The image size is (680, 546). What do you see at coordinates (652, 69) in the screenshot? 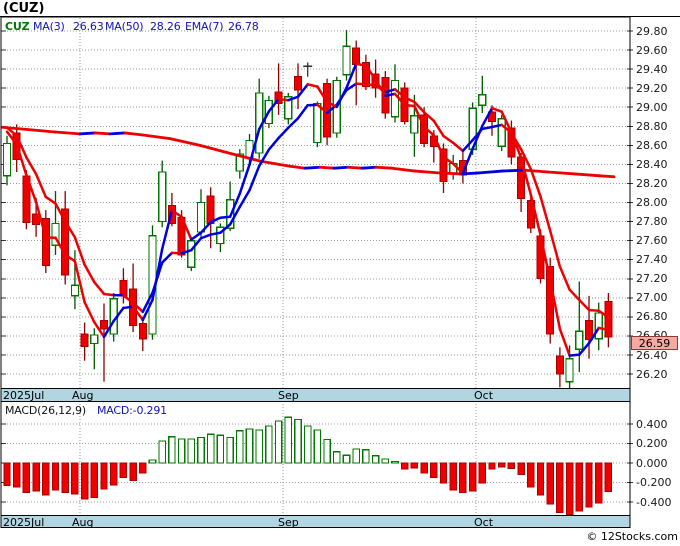
I see `price-axis-tick: 29.40` at bounding box center [652, 69].